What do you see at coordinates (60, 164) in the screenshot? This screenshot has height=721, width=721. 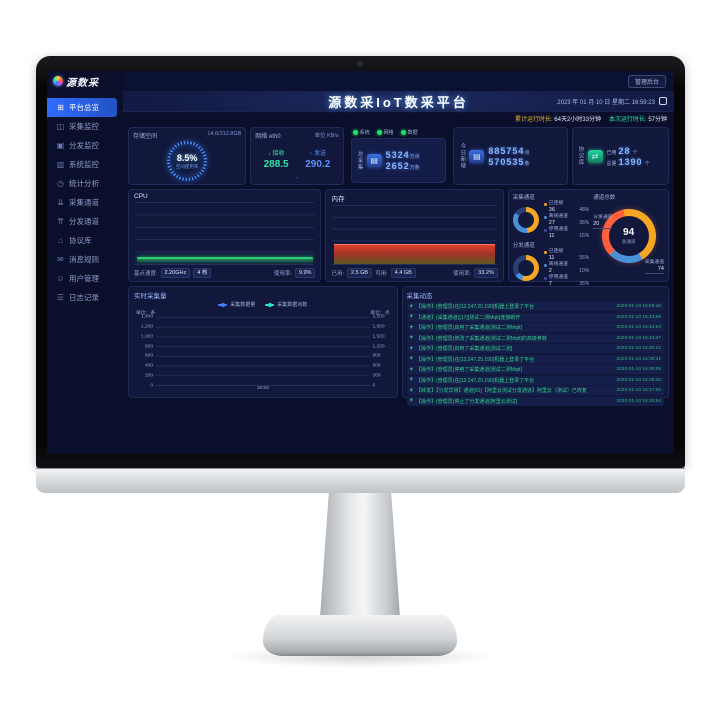 I see `system-monitor-icon: ▥` at bounding box center [60, 164].